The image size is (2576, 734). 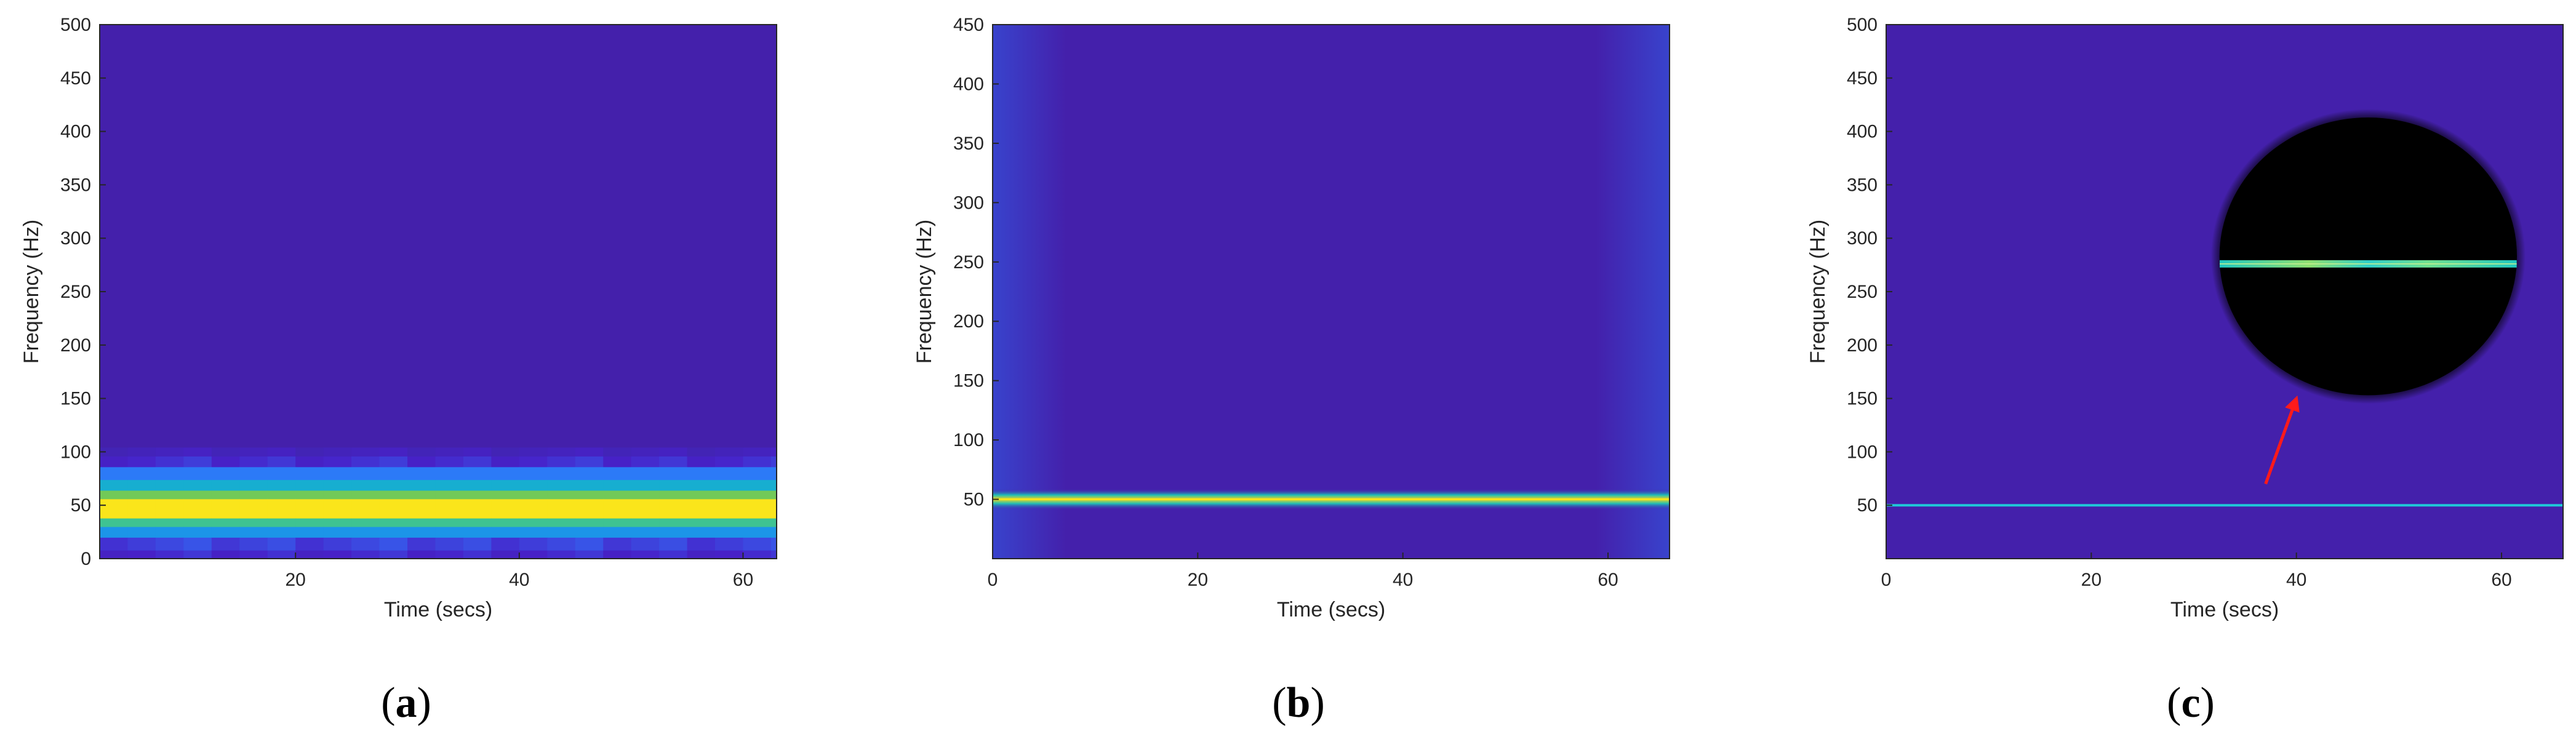 What do you see at coordinates (924, 292) in the screenshot?
I see `y-axis-label-b: Frequency (Hz)` at bounding box center [924, 292].